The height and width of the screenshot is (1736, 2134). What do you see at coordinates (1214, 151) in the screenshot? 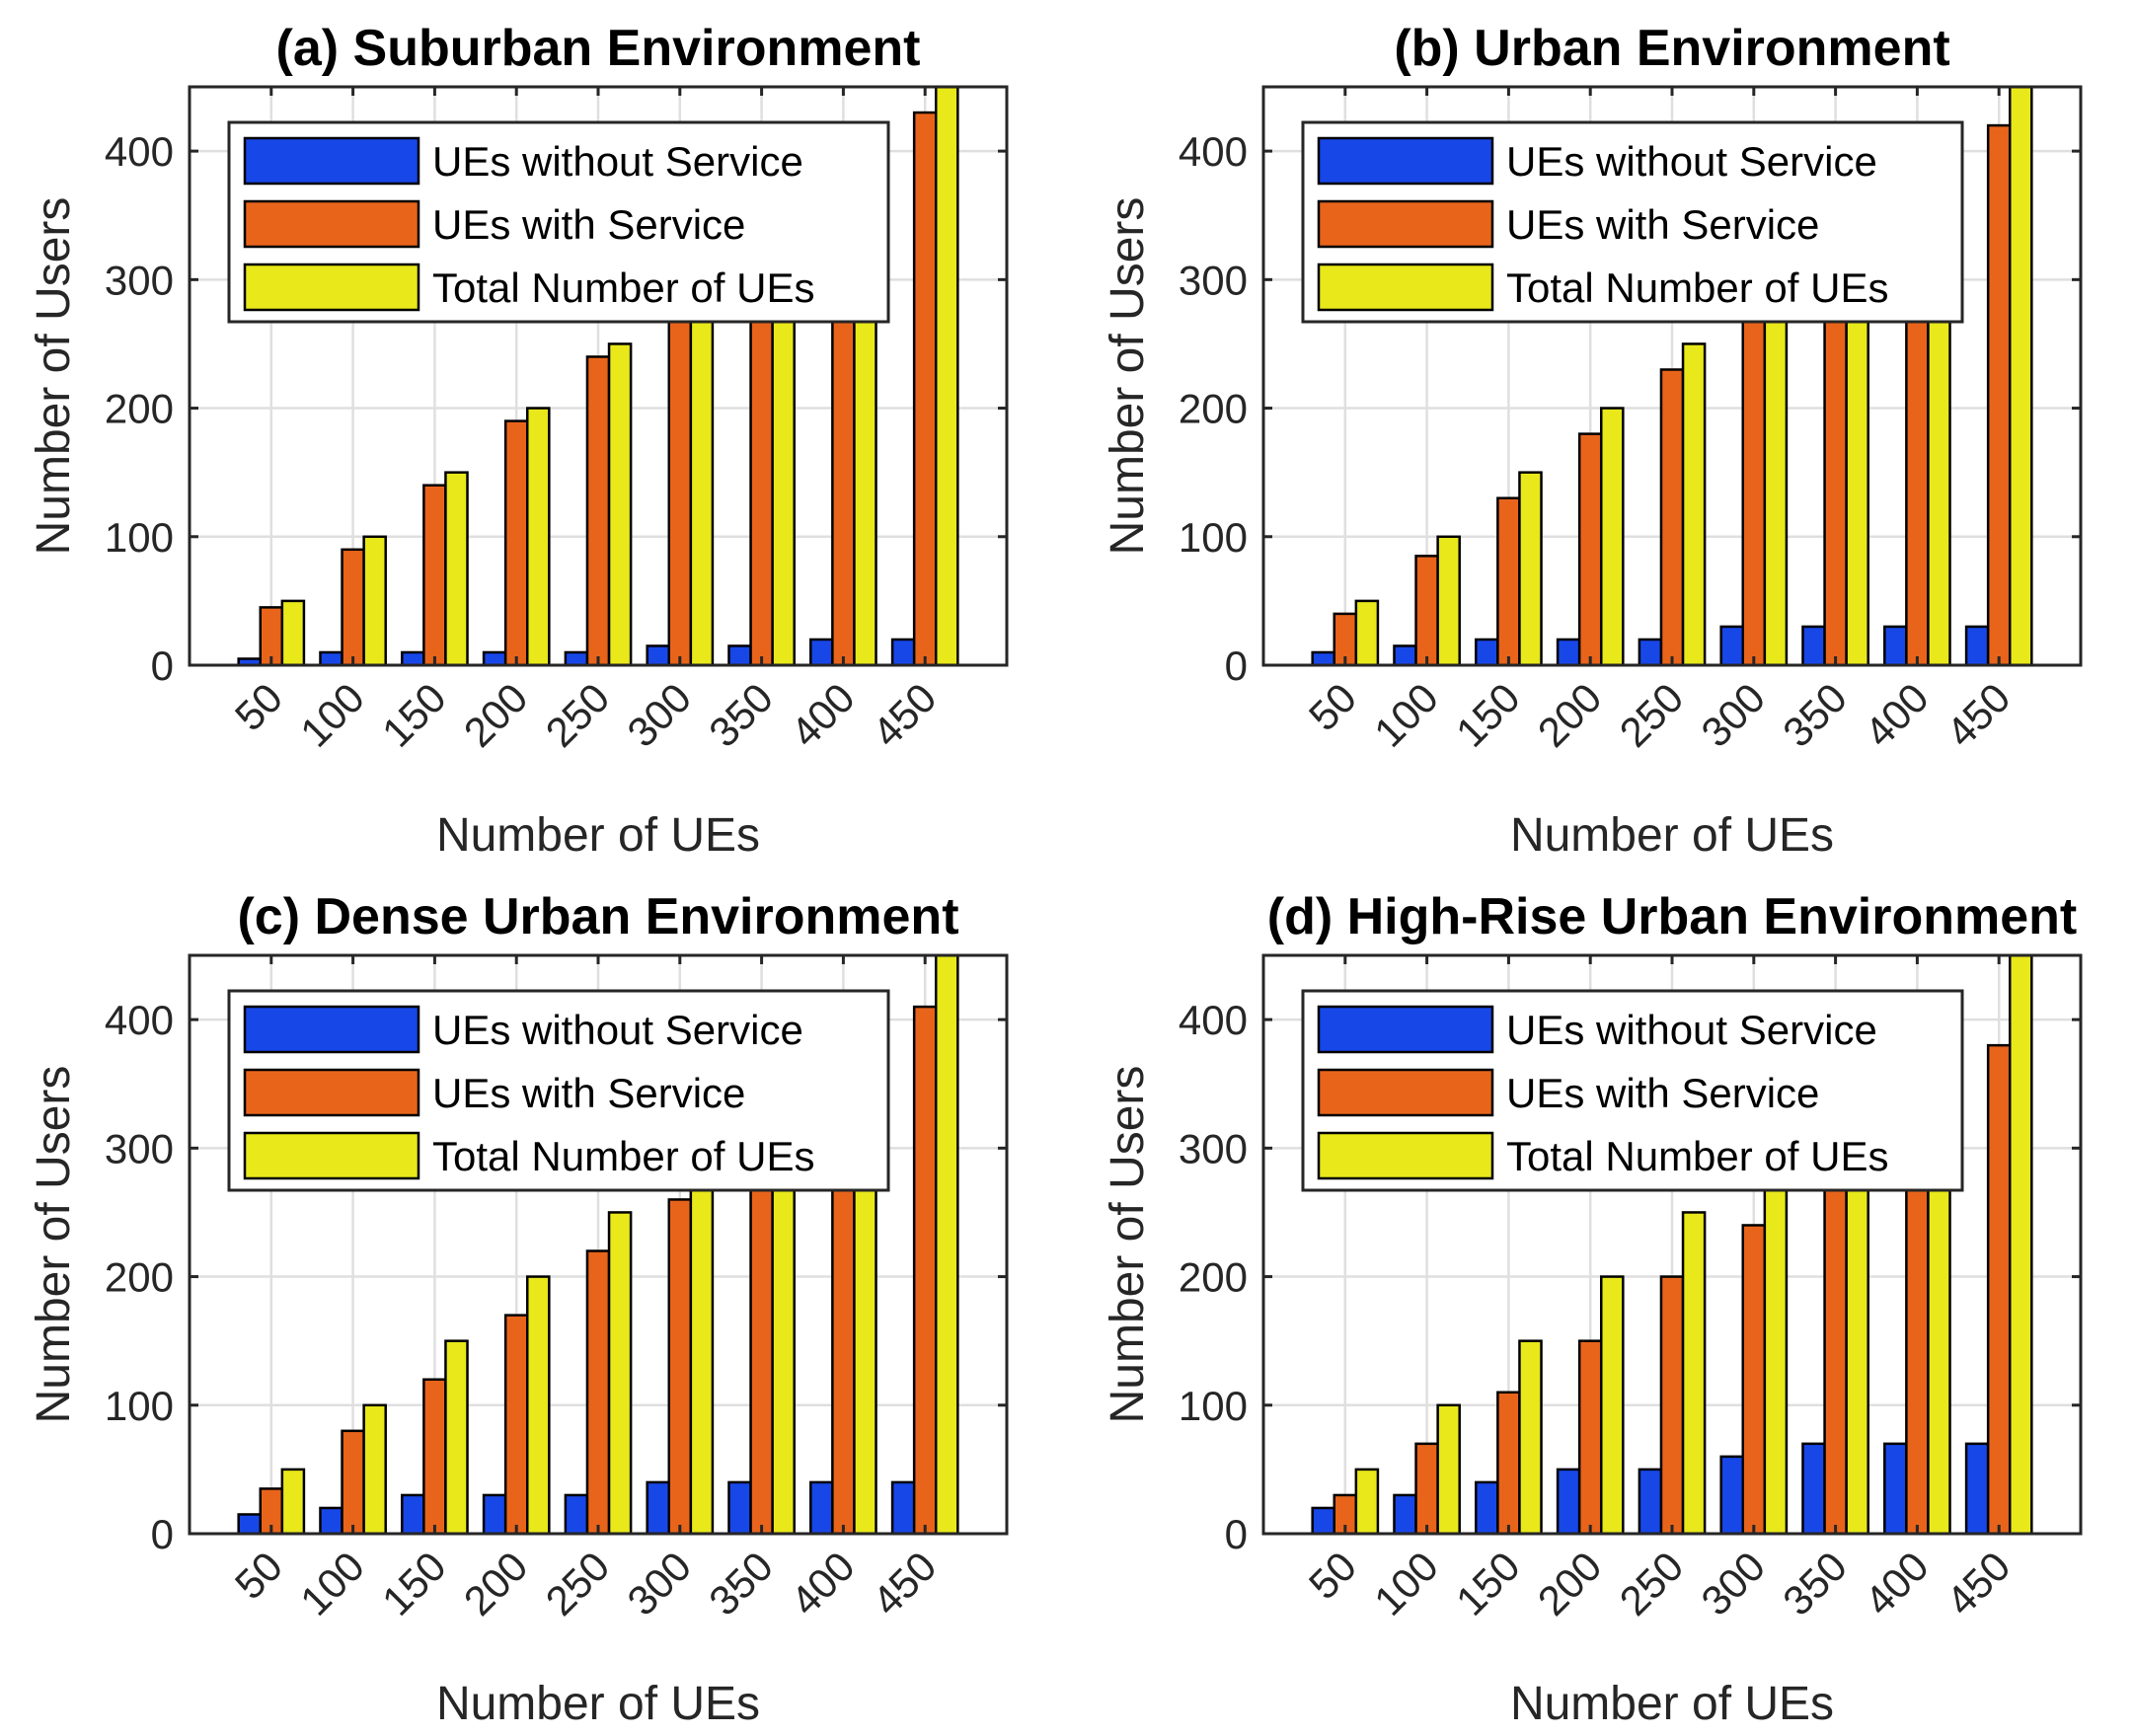
I see `y-tick-label: 400` at bounding box center [1214, 151].